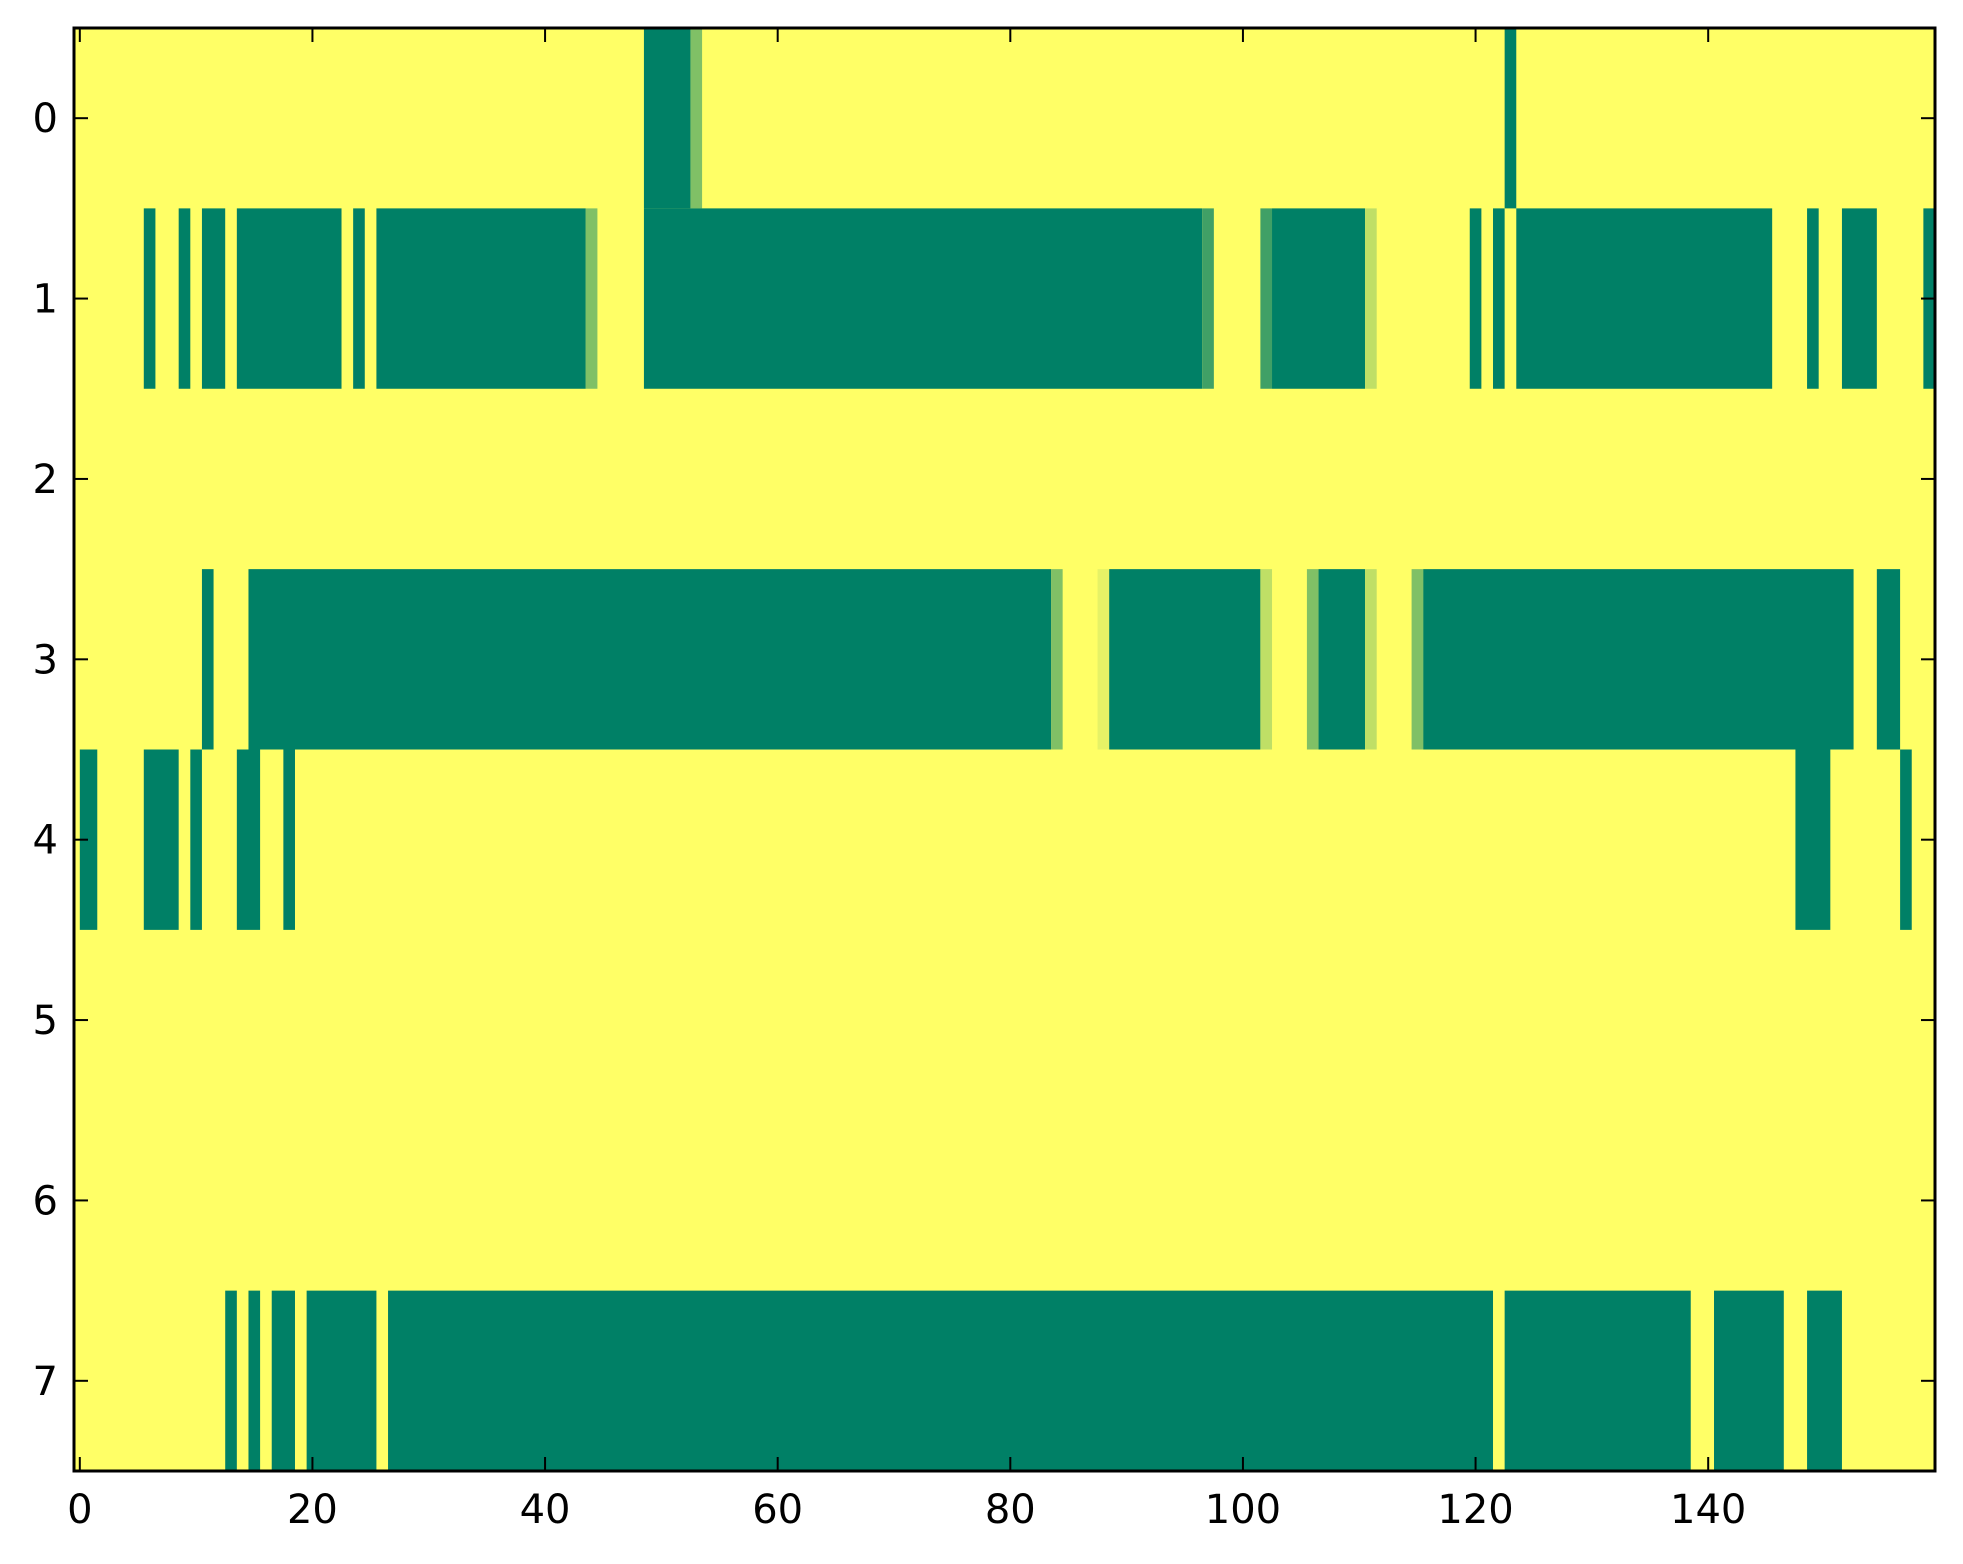 The image size is (1963, 1564). Describe the element at coordinates (45, 1382) in the screenshot. I see `y-tick-label-7: 7` at that location.